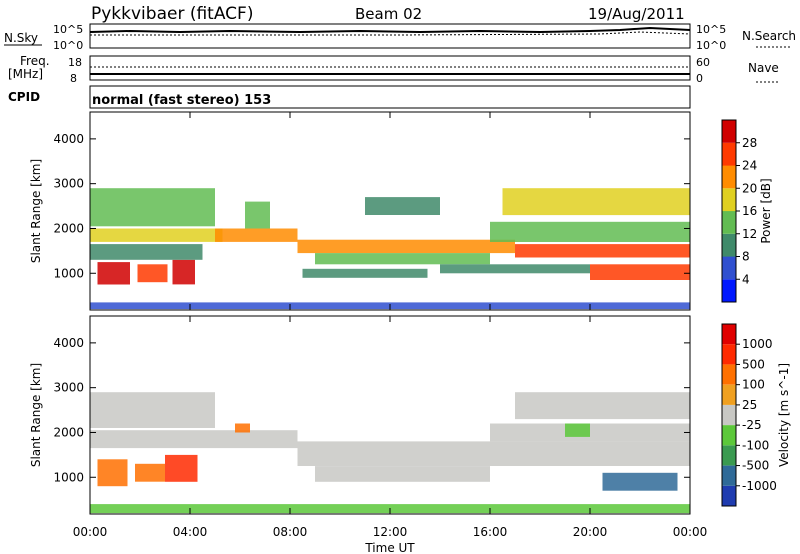 The height and width of the screenshot is (554, 800). I want to click on nave-tick-bottom: 0, so click(699, 78).